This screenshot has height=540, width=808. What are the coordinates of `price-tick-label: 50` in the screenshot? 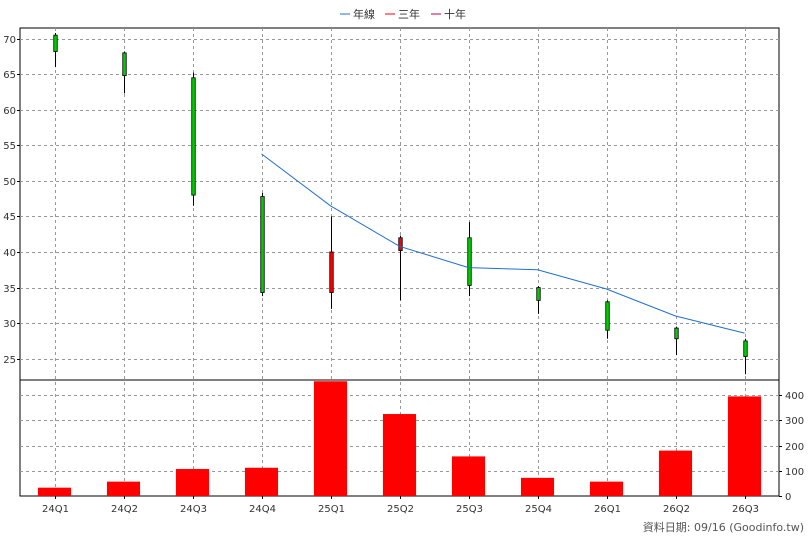 It's located at (9, 182).